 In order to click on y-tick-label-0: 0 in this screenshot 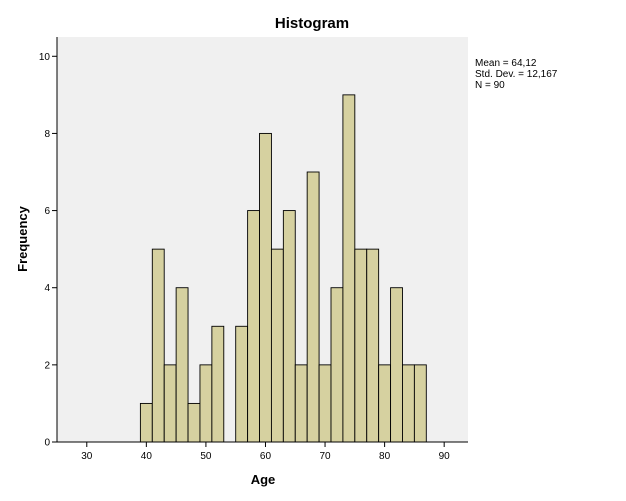, I will do `click(47, 443)`.